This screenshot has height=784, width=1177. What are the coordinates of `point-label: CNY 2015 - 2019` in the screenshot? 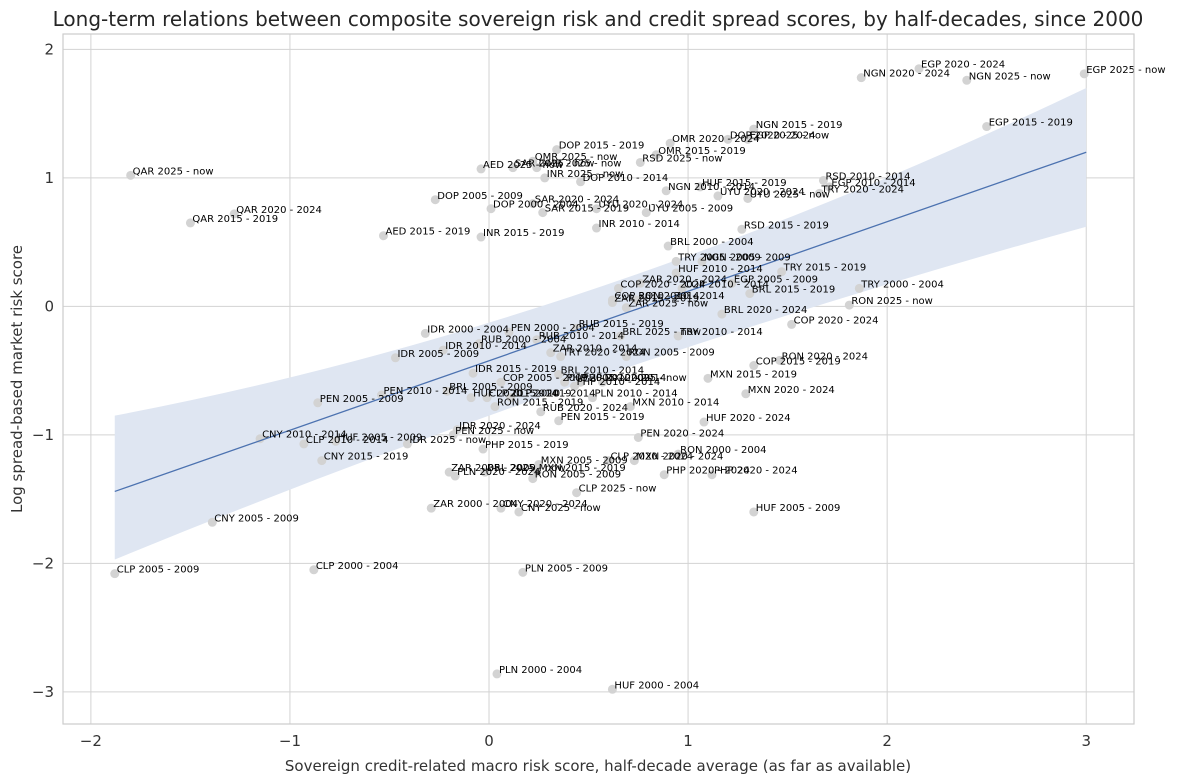 It's located at (366, 457).